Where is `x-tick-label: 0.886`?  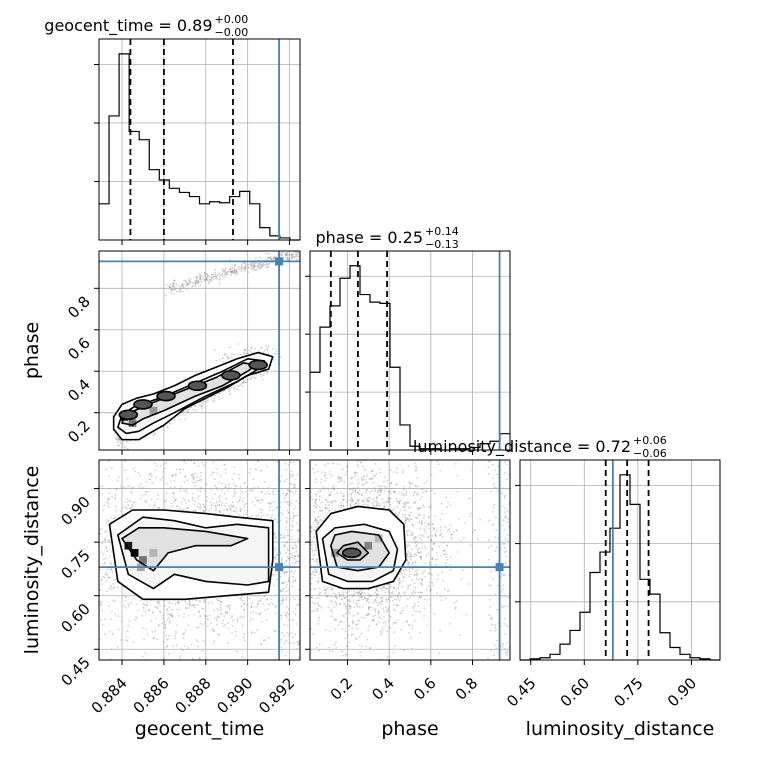 x-tick-label: 0.886 is located at coordinates (151, 695).